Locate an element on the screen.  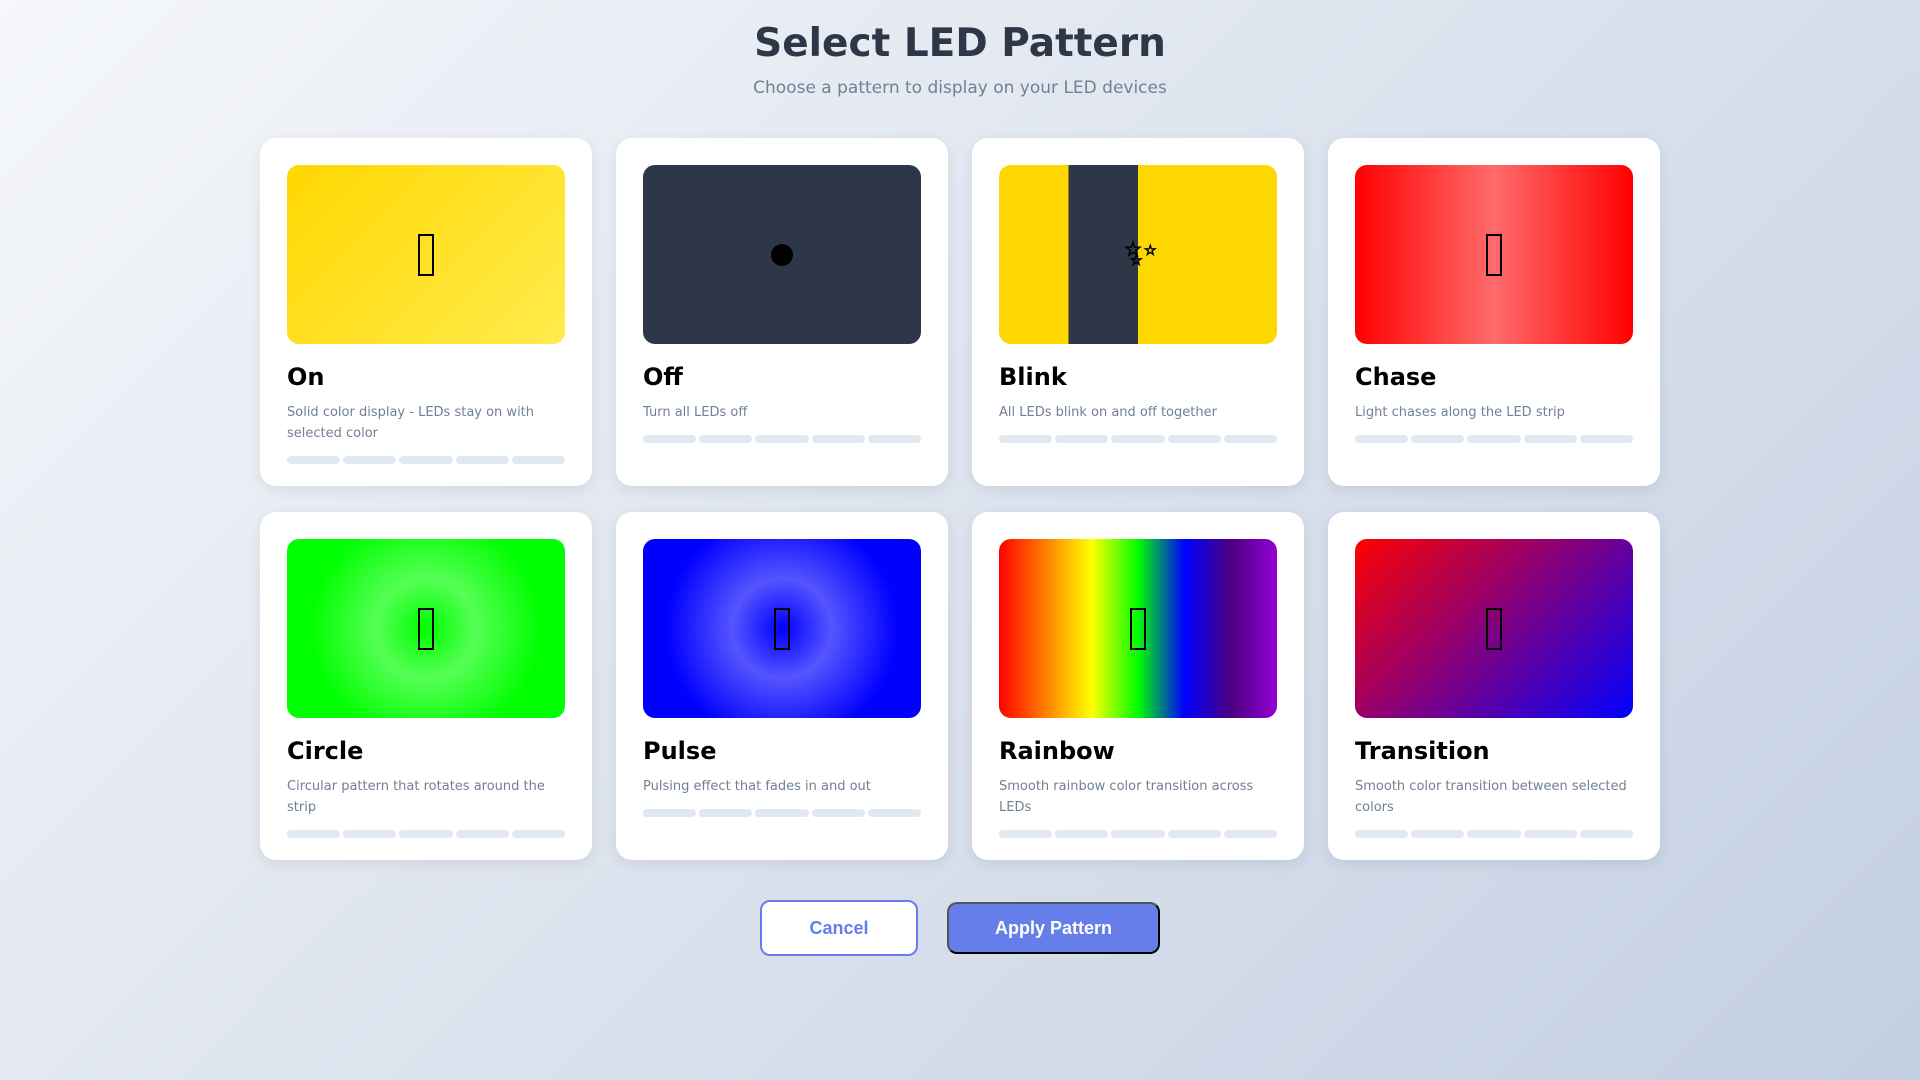
black-circle-icon is located at coordinates (782, 254).